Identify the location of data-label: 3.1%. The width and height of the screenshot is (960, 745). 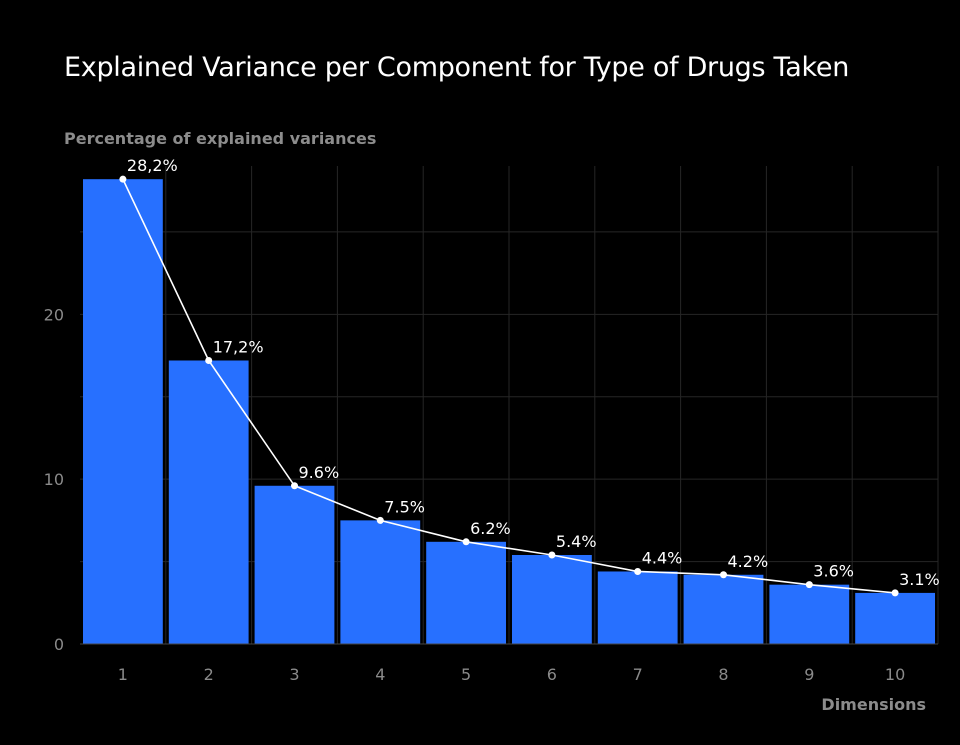
(919, 579).